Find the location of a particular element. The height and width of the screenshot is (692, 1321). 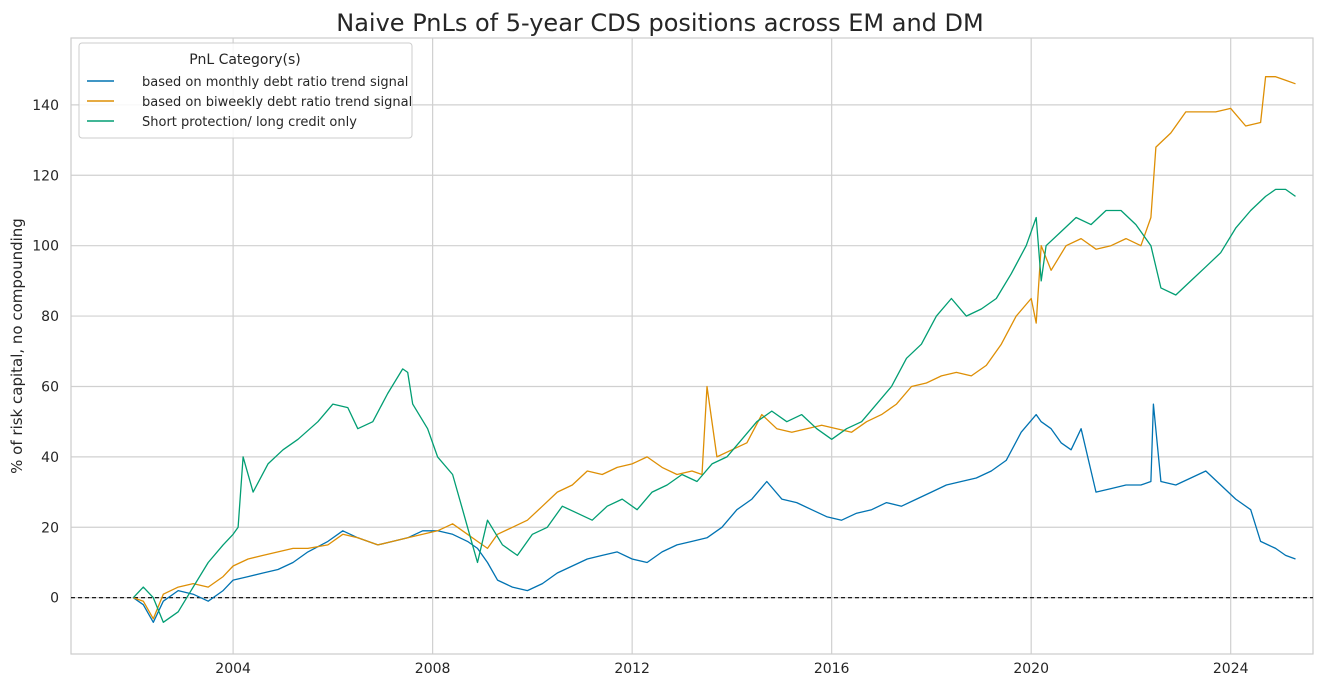

x-tick-label: 2020 is located at coordinates (1031, 669).